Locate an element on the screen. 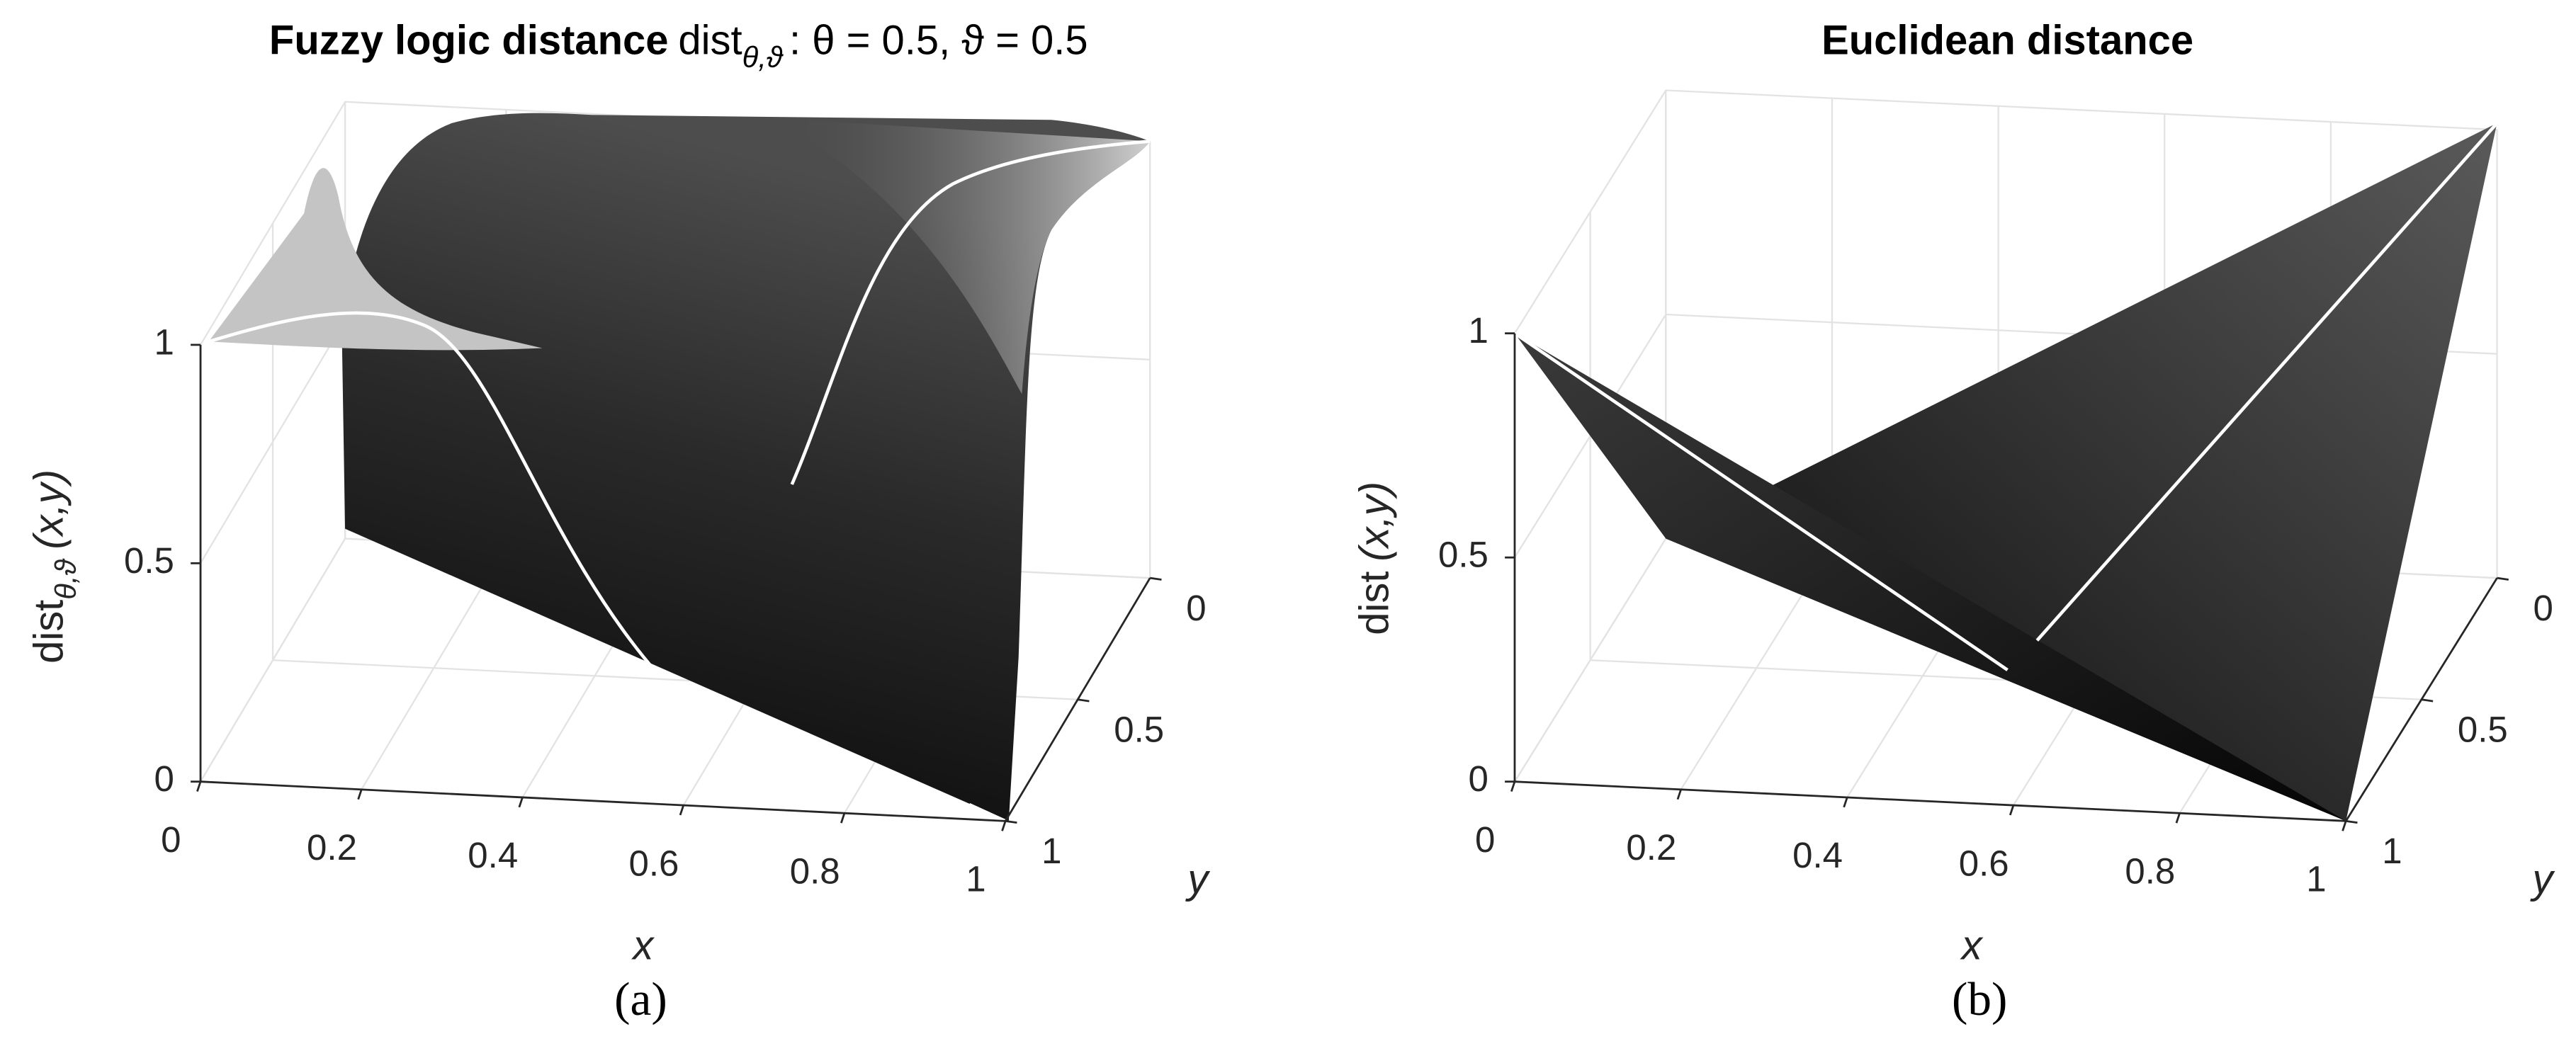 This screenshot has width=2576, height=1046. title-main: Euclidean distance is located at coordinates (2007, 41).